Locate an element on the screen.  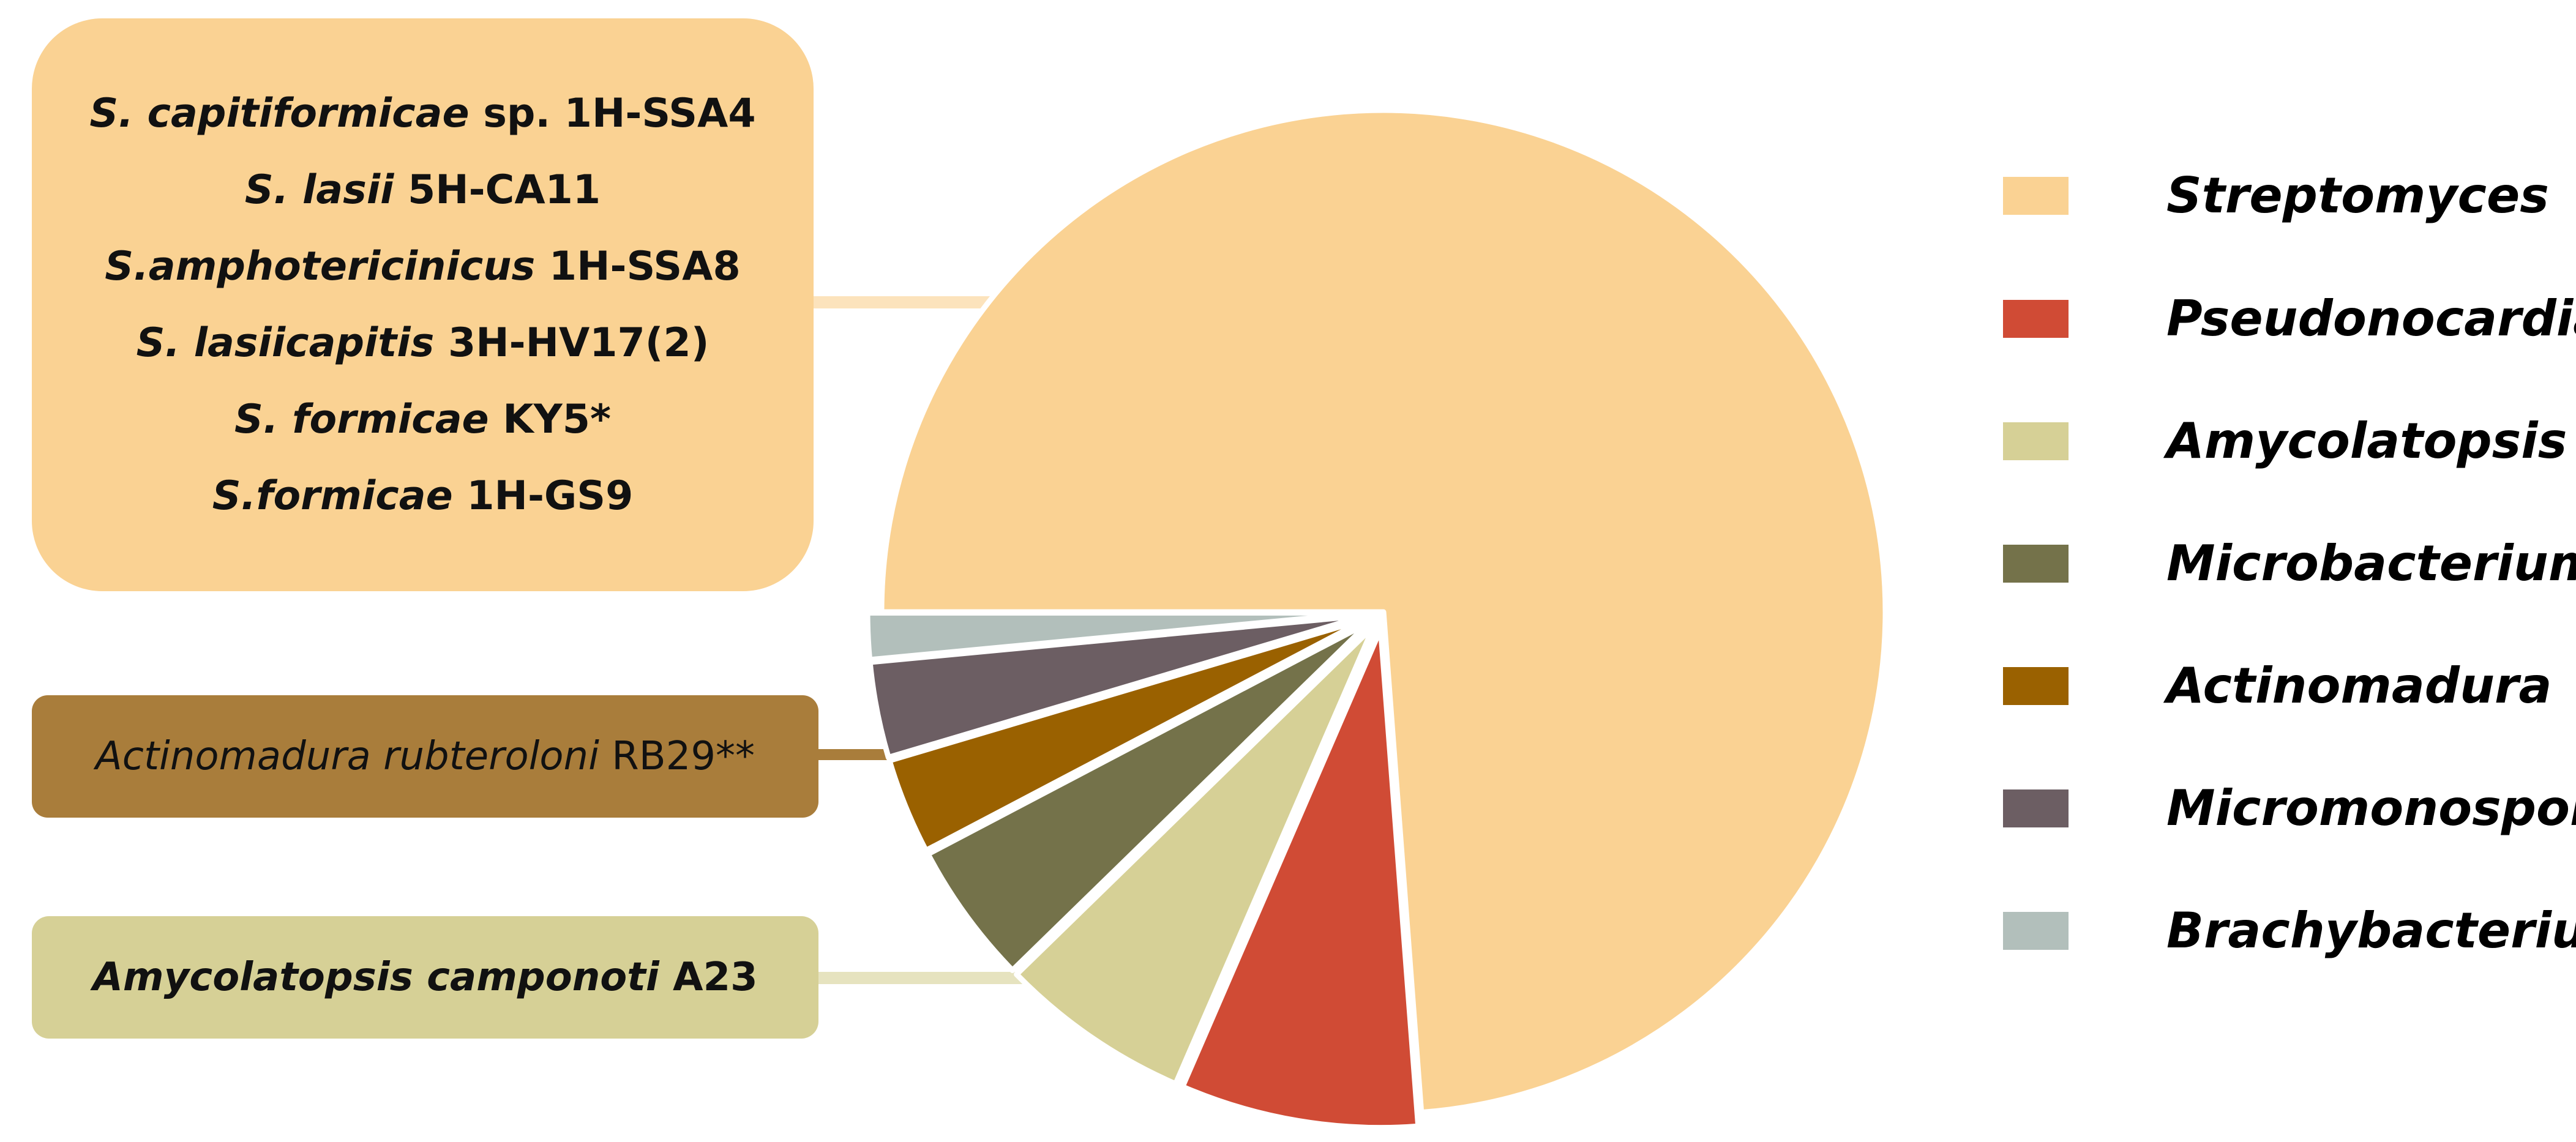
legend-label: Brachybacterium is located at coordinates (2371, 930).